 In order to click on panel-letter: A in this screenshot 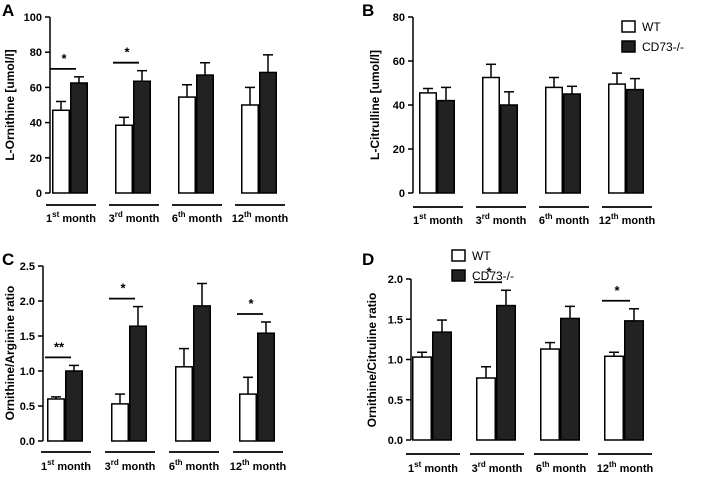, I will do `click(8, 10)`.